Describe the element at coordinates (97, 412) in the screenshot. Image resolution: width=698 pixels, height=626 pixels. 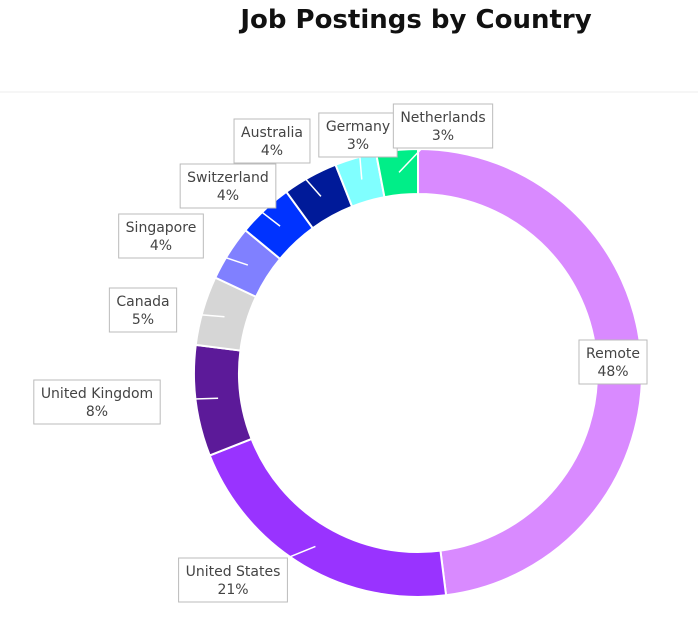
I see `label-value: 8%` at that location.